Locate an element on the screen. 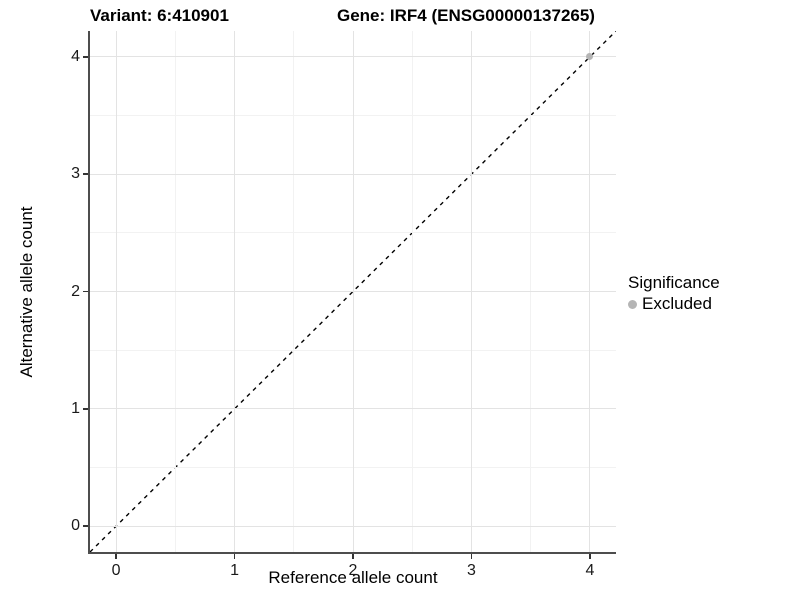 Image resolution: width=800 pixels, height=600 pixels. plot-title-variant: Variant: 6:410901 is located at coordinates (159, 15).